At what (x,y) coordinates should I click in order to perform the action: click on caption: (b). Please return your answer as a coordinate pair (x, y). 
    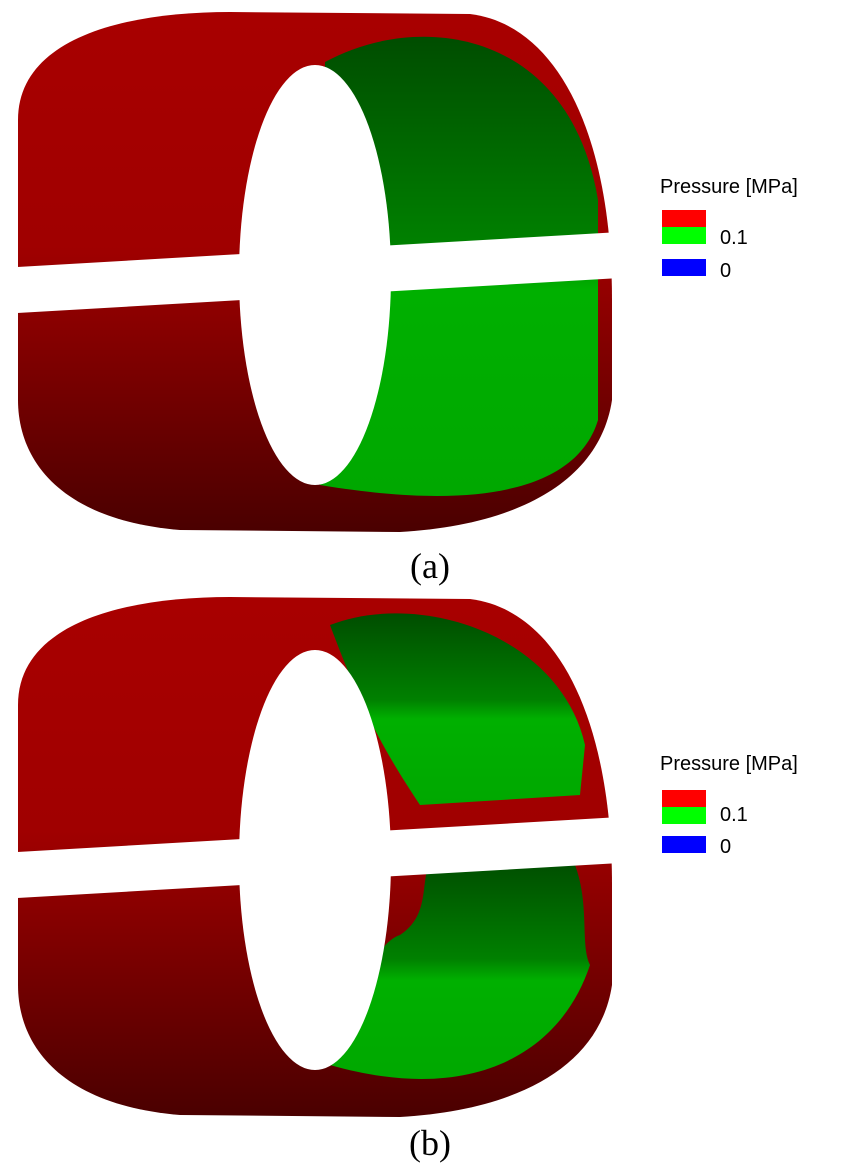
    Looking at the image, I should click on (430, 1143).